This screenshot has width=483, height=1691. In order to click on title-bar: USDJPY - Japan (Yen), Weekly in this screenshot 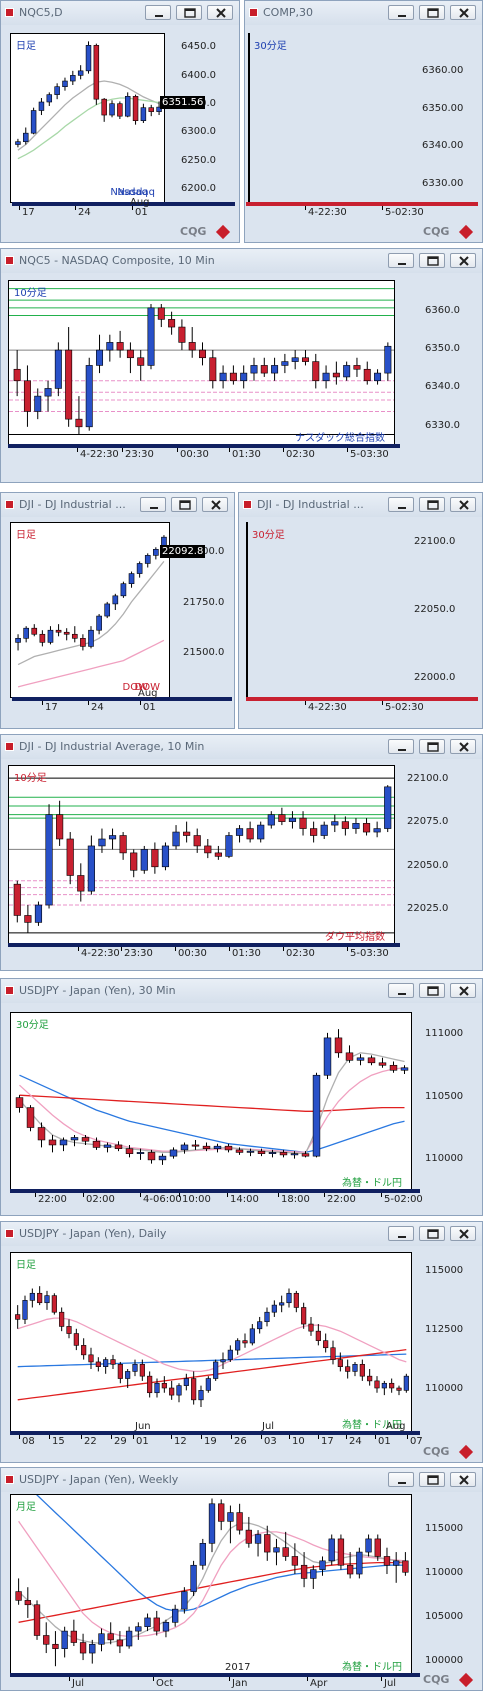, I will do `click(241, 1480)`.